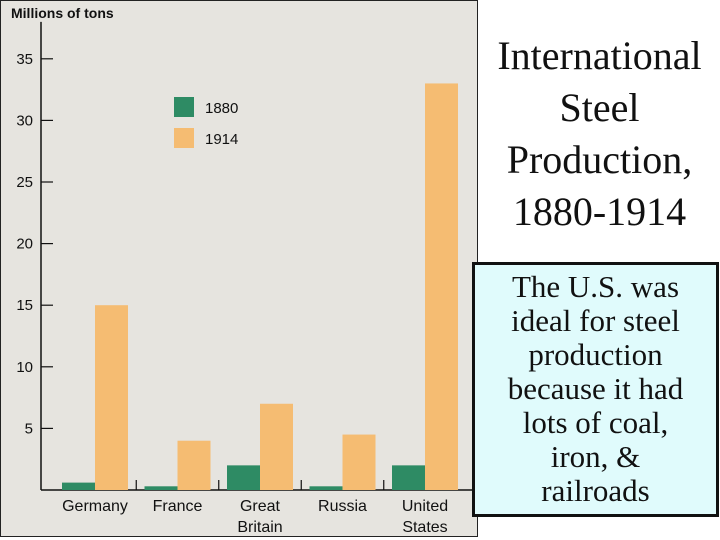  Describe the element at coordinates (599, 107) in the screenshot. I see `title-line: Steel` at that location.